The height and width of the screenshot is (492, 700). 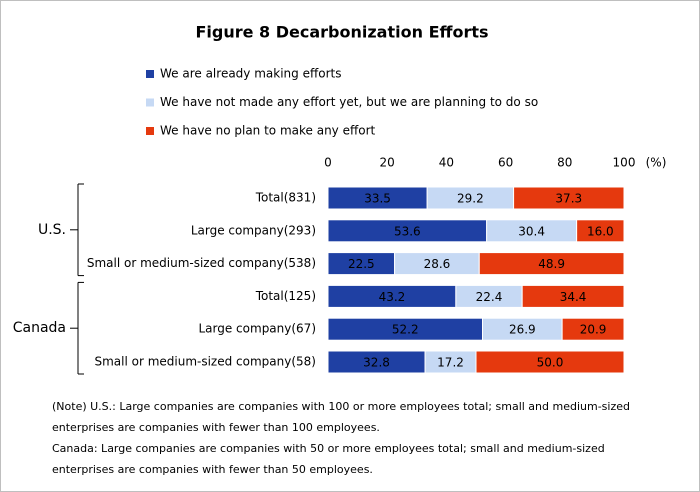 What do you see at coordinates (285, 296) in the screenshot?
I see `y-tick-label: Total(125)` at bounding box center [285, 296].